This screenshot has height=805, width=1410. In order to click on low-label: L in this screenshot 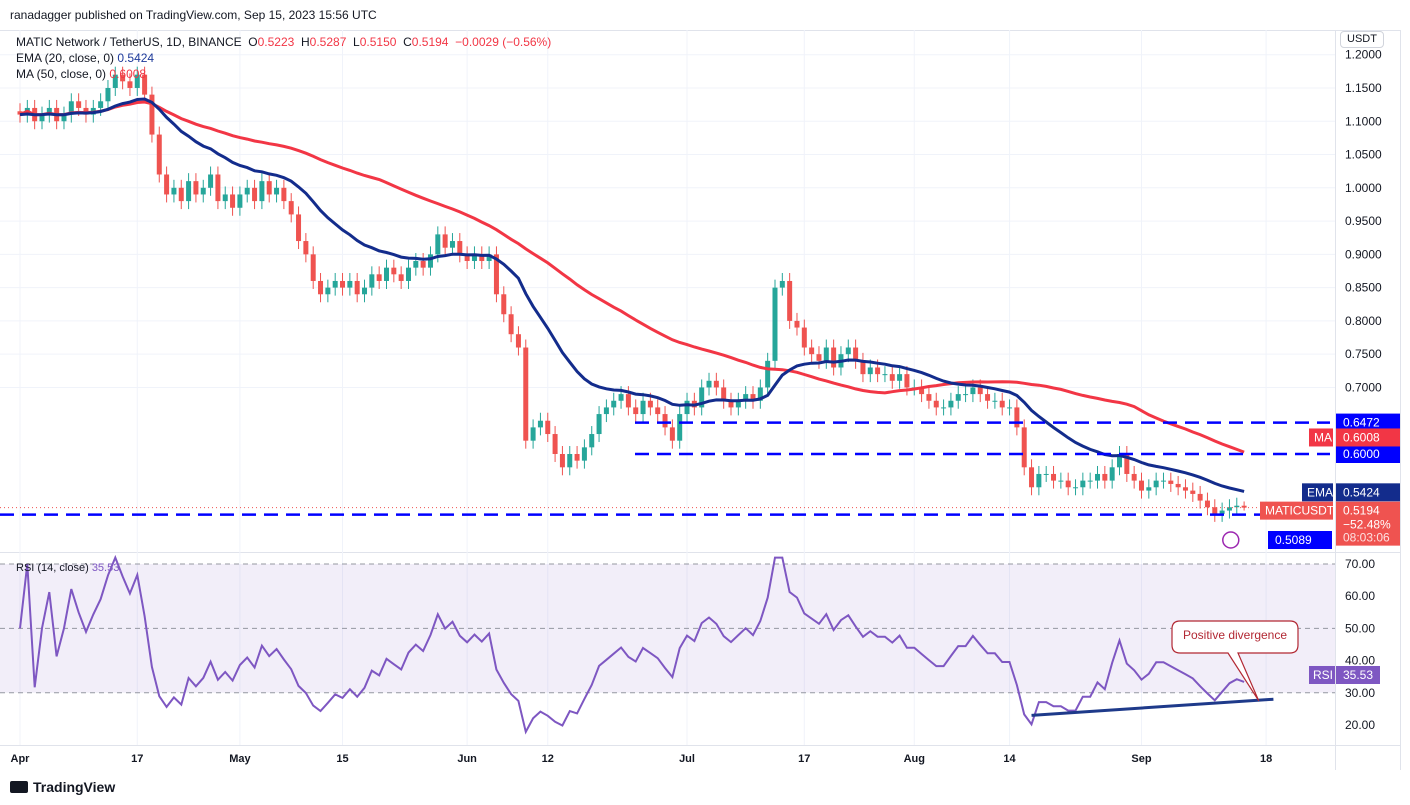, I will do `click(356, 42)`.